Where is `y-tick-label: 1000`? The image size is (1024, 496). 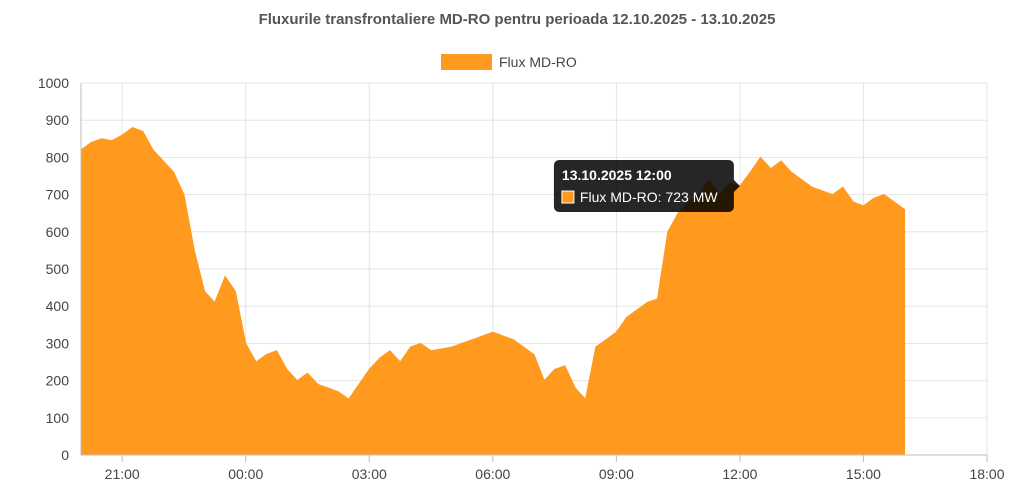
y-tick-label: 1000 is located at coordinates (53, 83).